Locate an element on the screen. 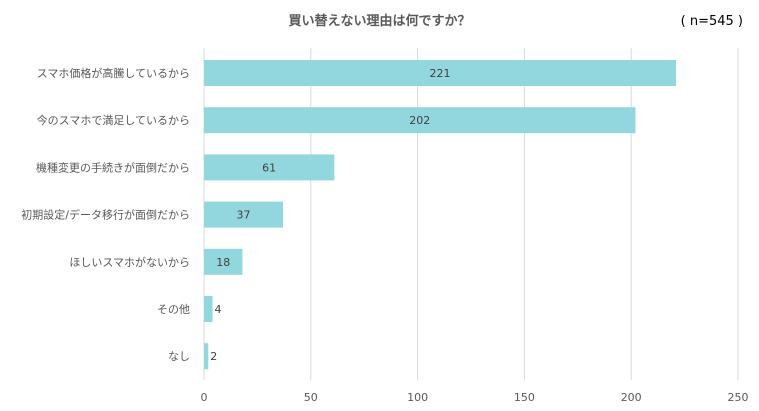 The width and height of the screenshot is (759, 411). x-tick-label: 50 is located at coordinates (311, 397).